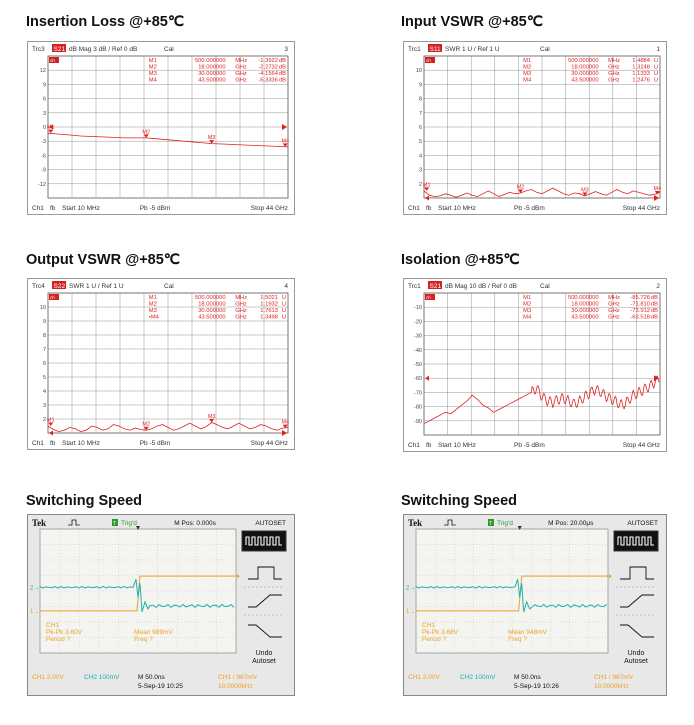  I want to click on y-tick-label: 0, so click(44, 128).